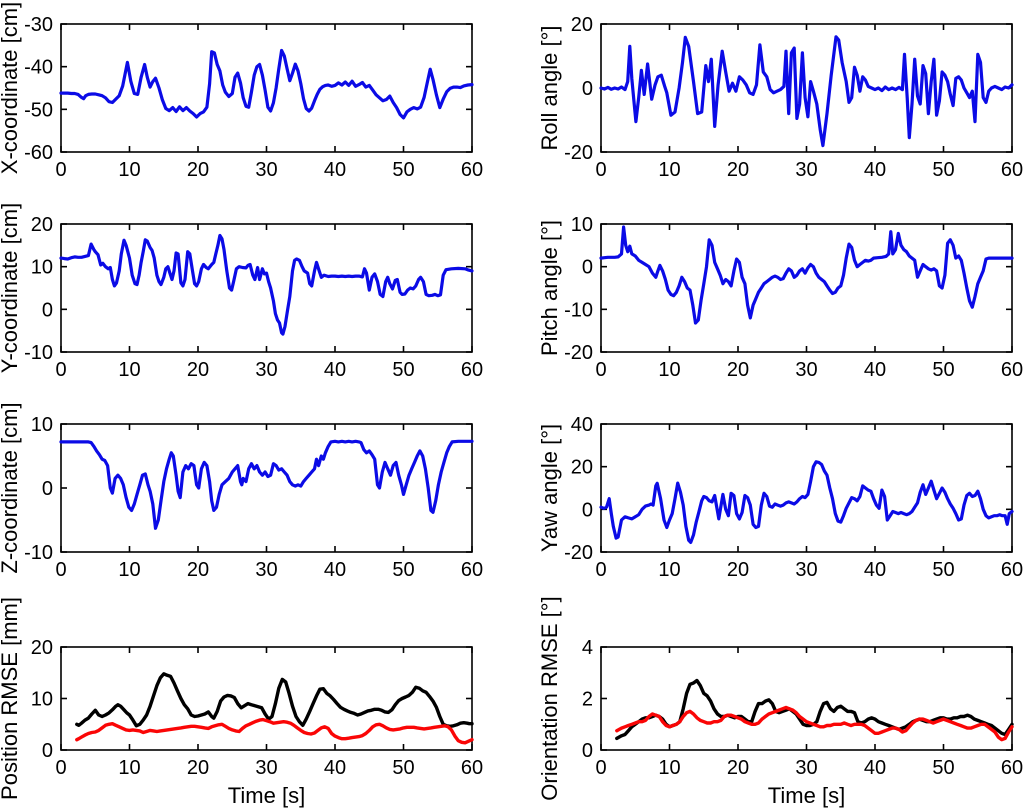 The height and width of the screenshot is (809, 1024). Describe the element at coordinates (266, 484) in the screenshot. I see `series-line-z-coordinate` at that location.